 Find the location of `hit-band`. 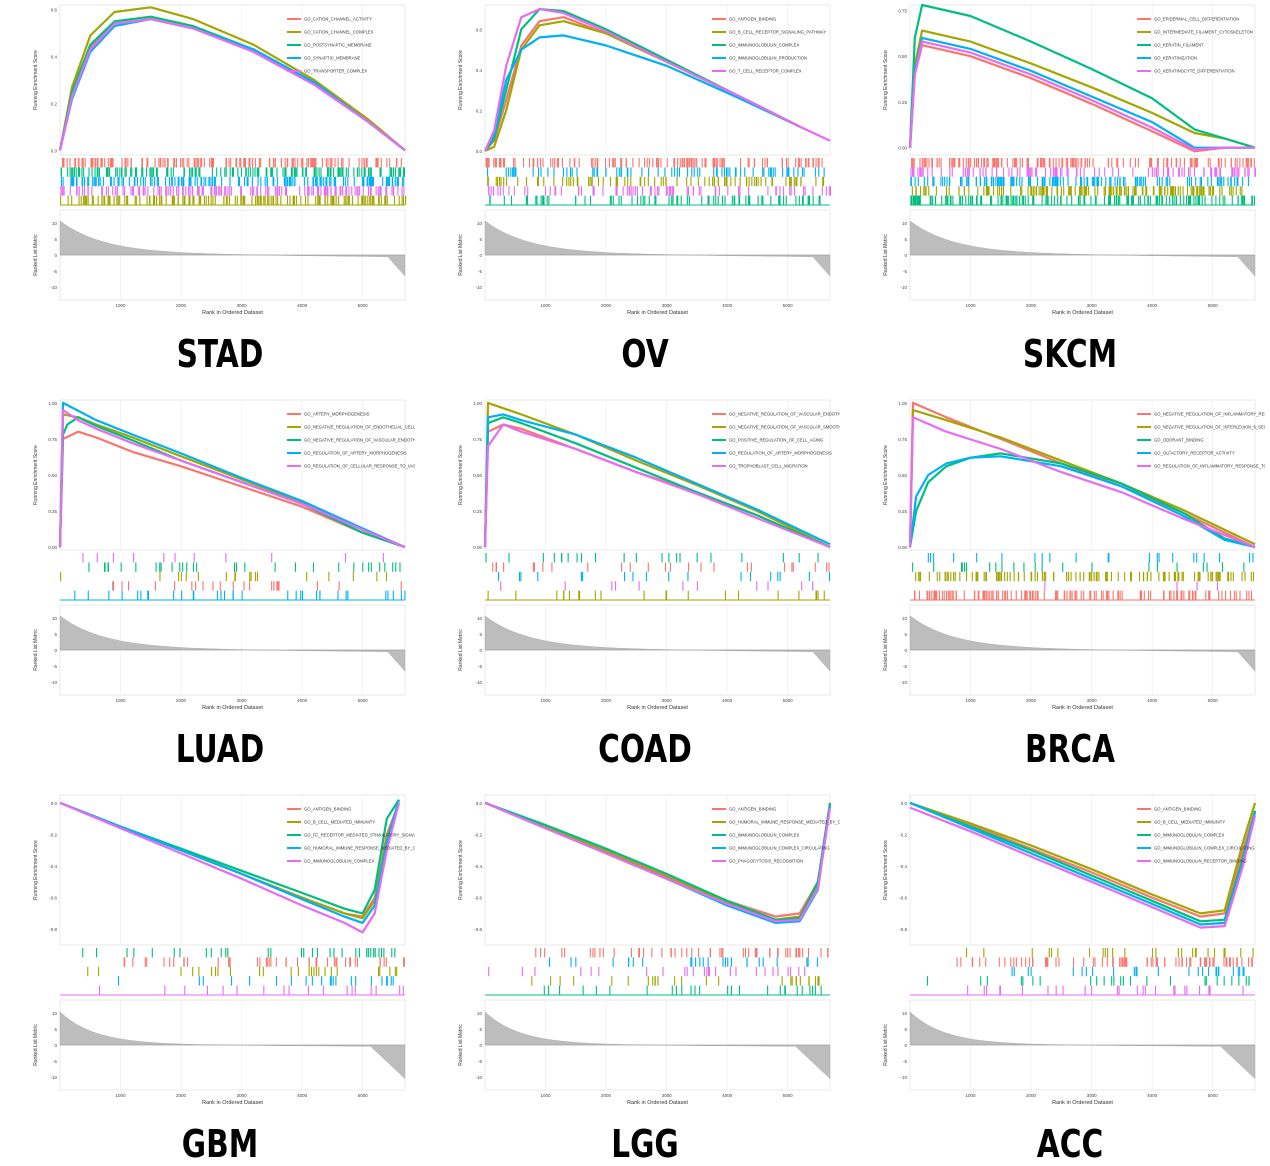

hit-band is located at coordinates (1080, 181).